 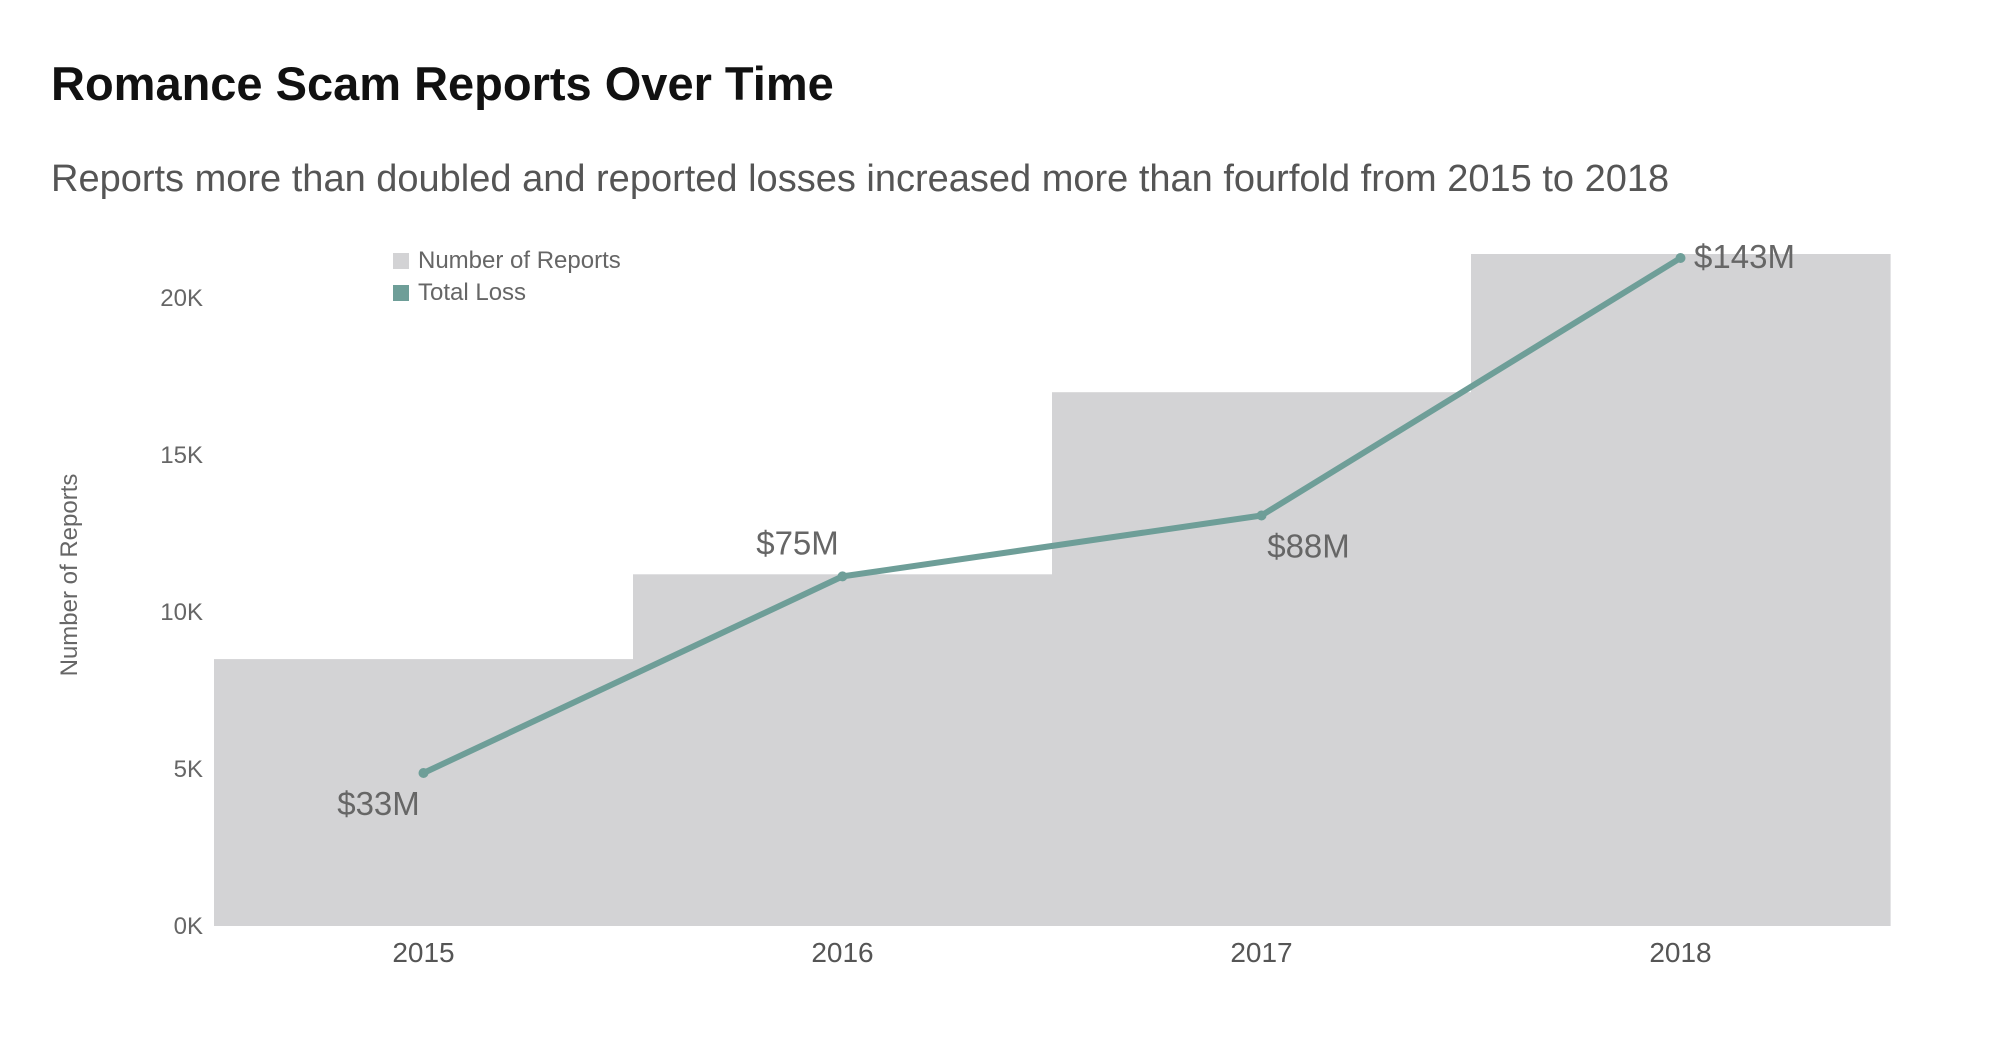 What do you see at coordinates (188, 769) in the screenshot?
I see `y-tick-label: 5K` at bounding box center [188, 769].